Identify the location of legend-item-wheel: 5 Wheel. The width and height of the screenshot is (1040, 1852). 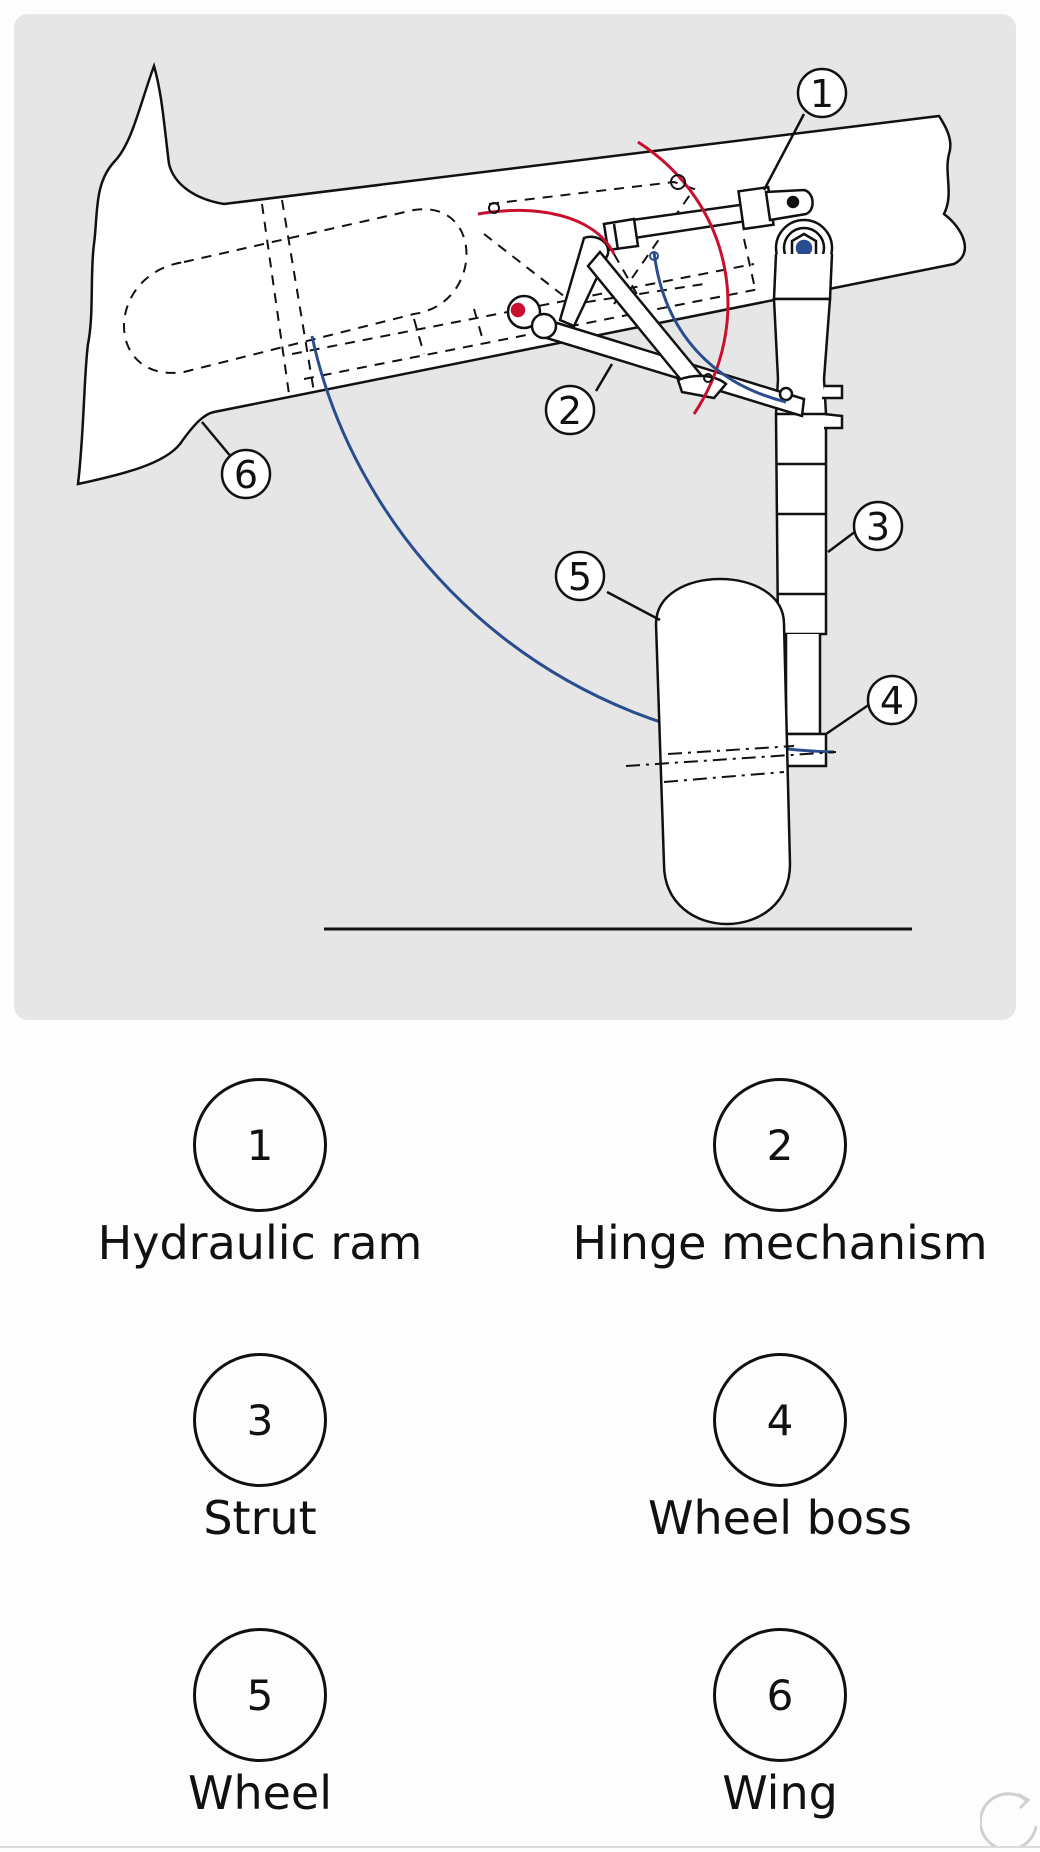
(260, 1724).